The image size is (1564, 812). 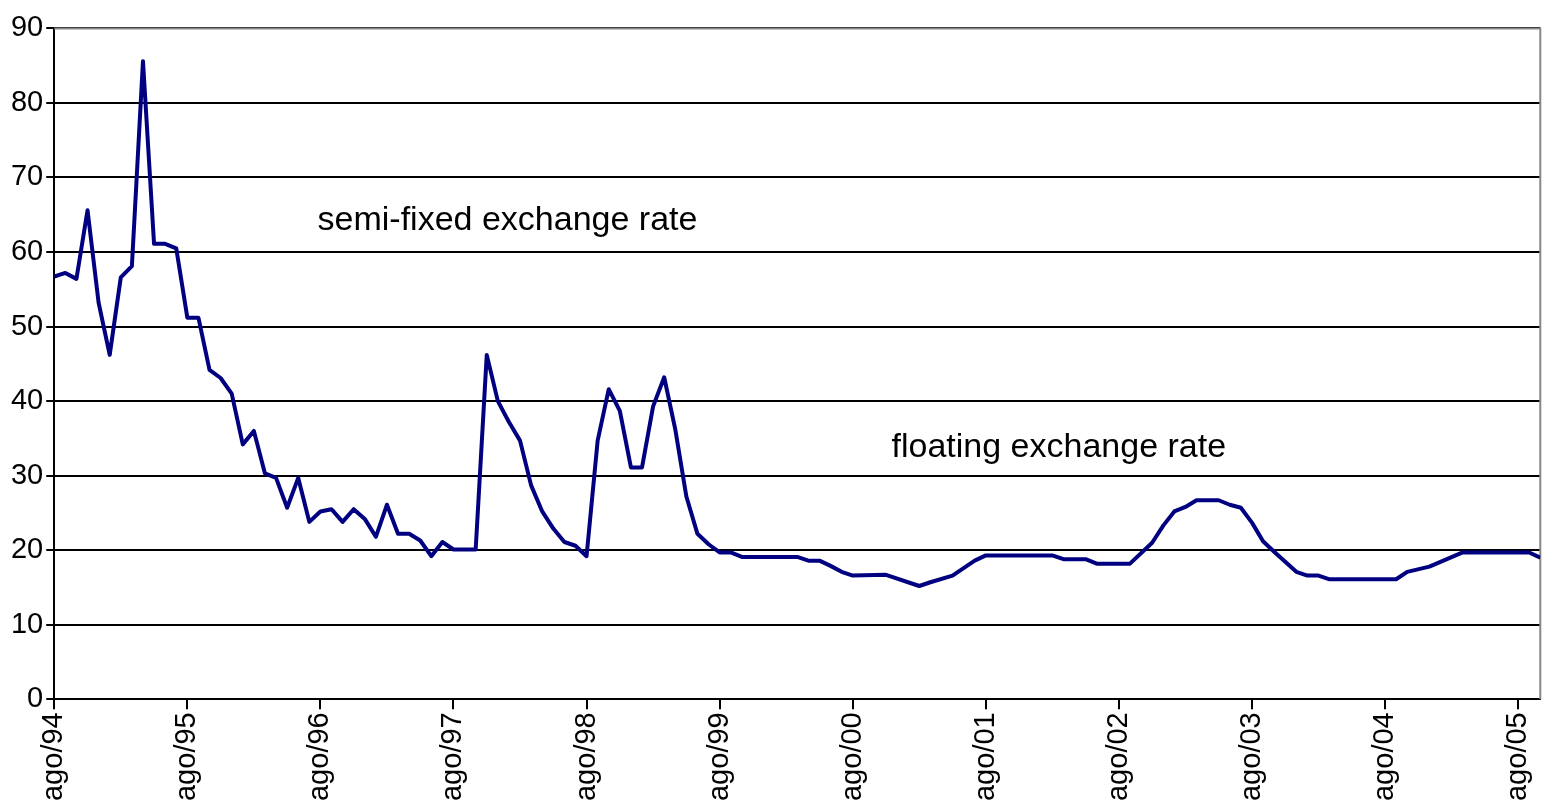 I want to click on x-tick-label: ago/99, so click(x=717, y=756).